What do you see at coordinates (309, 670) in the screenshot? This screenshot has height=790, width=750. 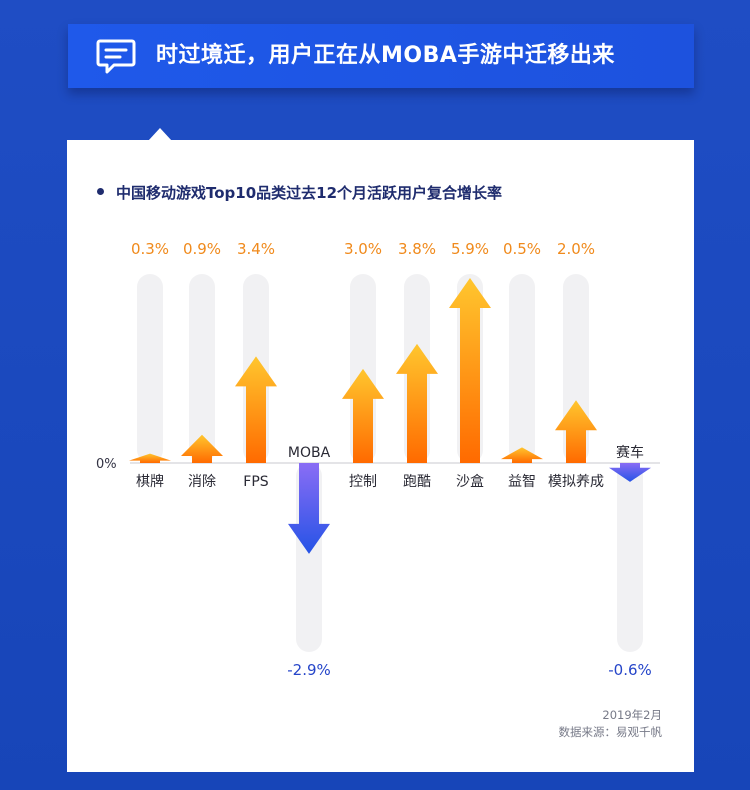 I see `value-label-cat-3: -2.9%` at bounding box center [309, 670].